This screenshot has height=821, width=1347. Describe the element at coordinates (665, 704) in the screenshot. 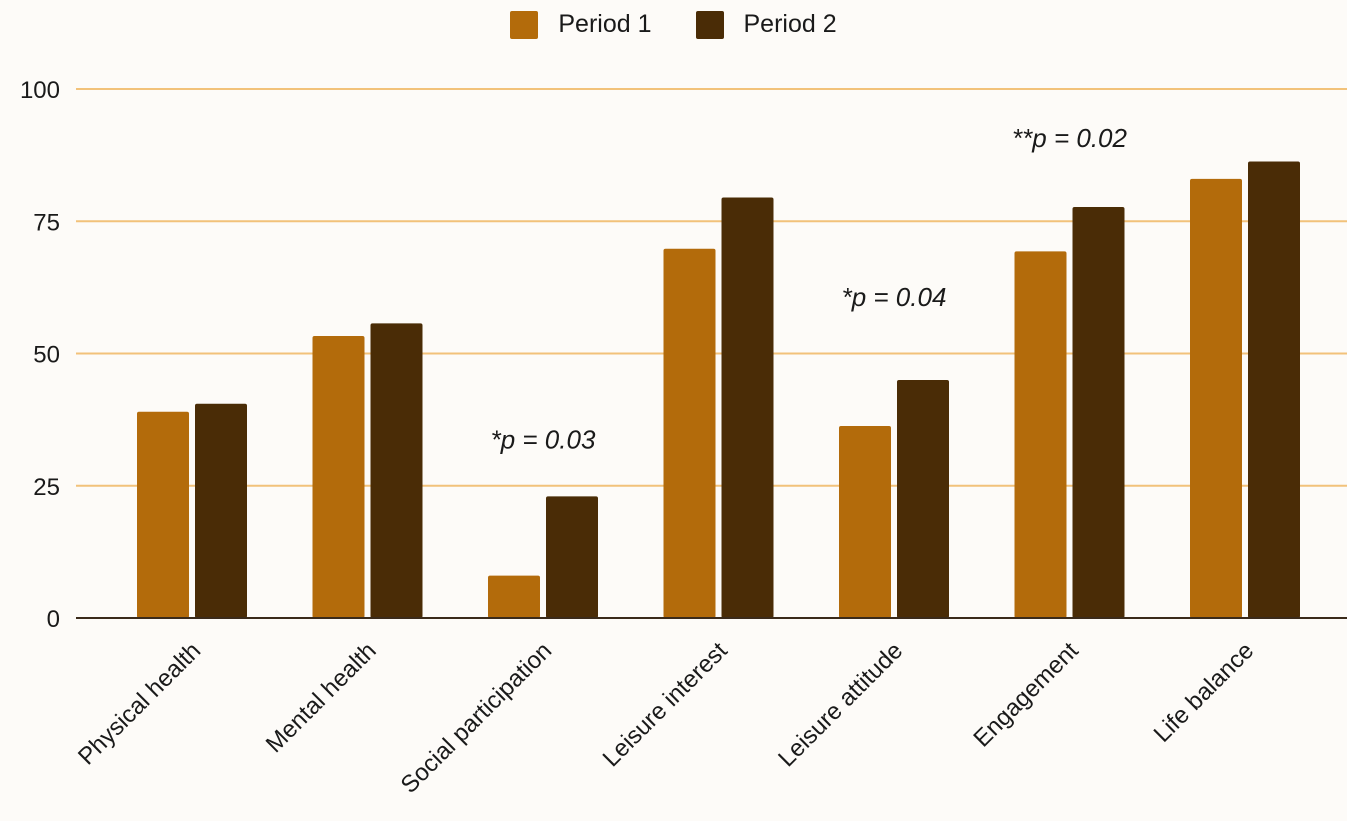

I see `x-tick-label: Leisure interest` at that location.